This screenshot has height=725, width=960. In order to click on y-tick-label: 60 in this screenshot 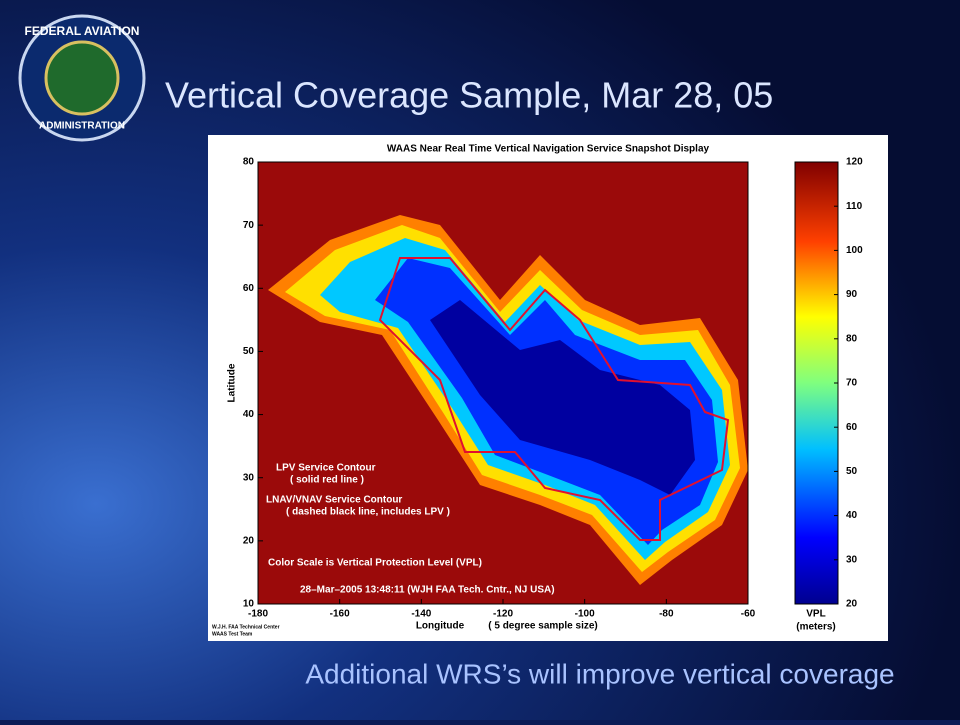, I will do `click(249, 288)`.